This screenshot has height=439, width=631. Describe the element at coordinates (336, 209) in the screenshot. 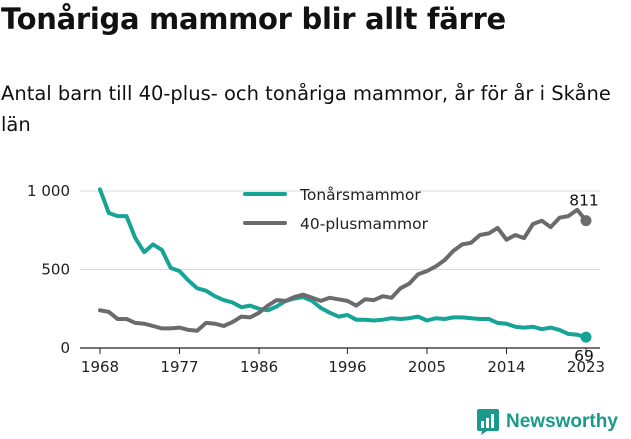

I see `legend: Tonårsmammor 40-plusmammor` at that location.